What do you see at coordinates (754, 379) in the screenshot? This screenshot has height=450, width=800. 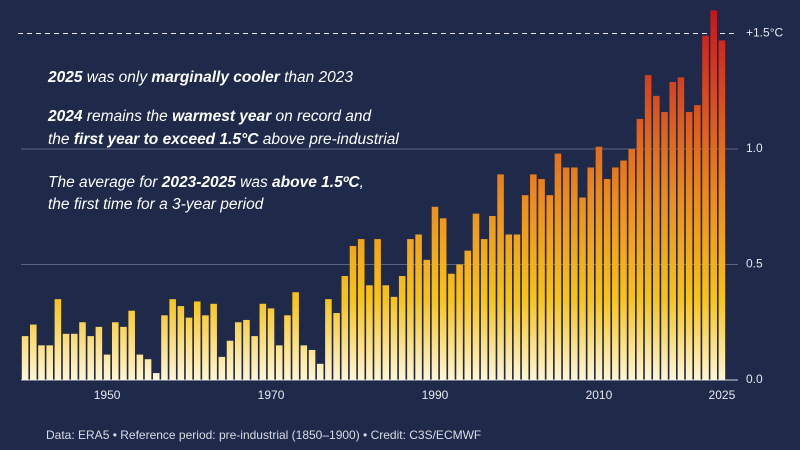 I see `y-tick-label: 0.0` at bounding box center [754, 379].